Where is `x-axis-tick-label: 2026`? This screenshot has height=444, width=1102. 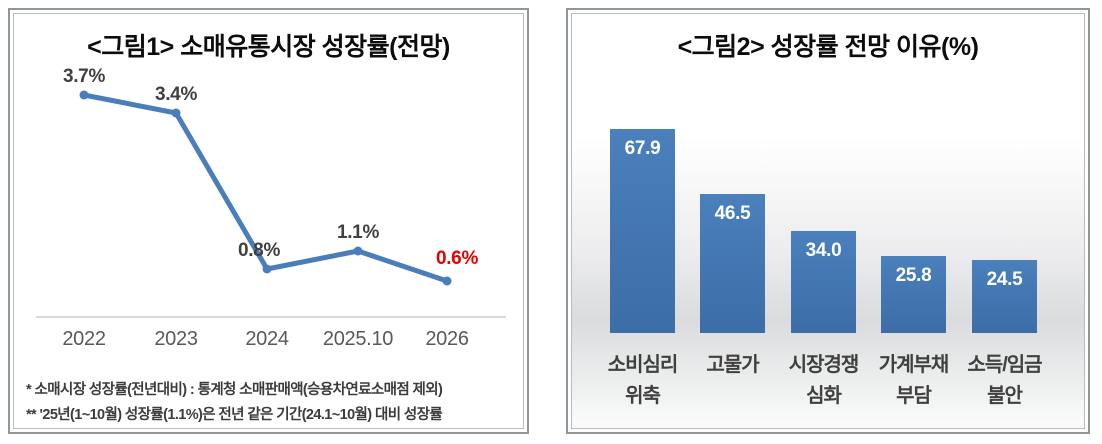 x-axis-tick-label: 2026 is located at coordinates (447, 339).